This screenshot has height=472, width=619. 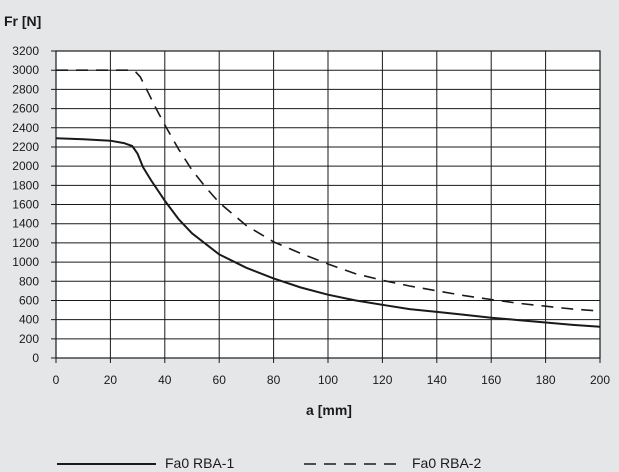 I want to click on x-tick-label-60: 60, so click(x=220, y=380).